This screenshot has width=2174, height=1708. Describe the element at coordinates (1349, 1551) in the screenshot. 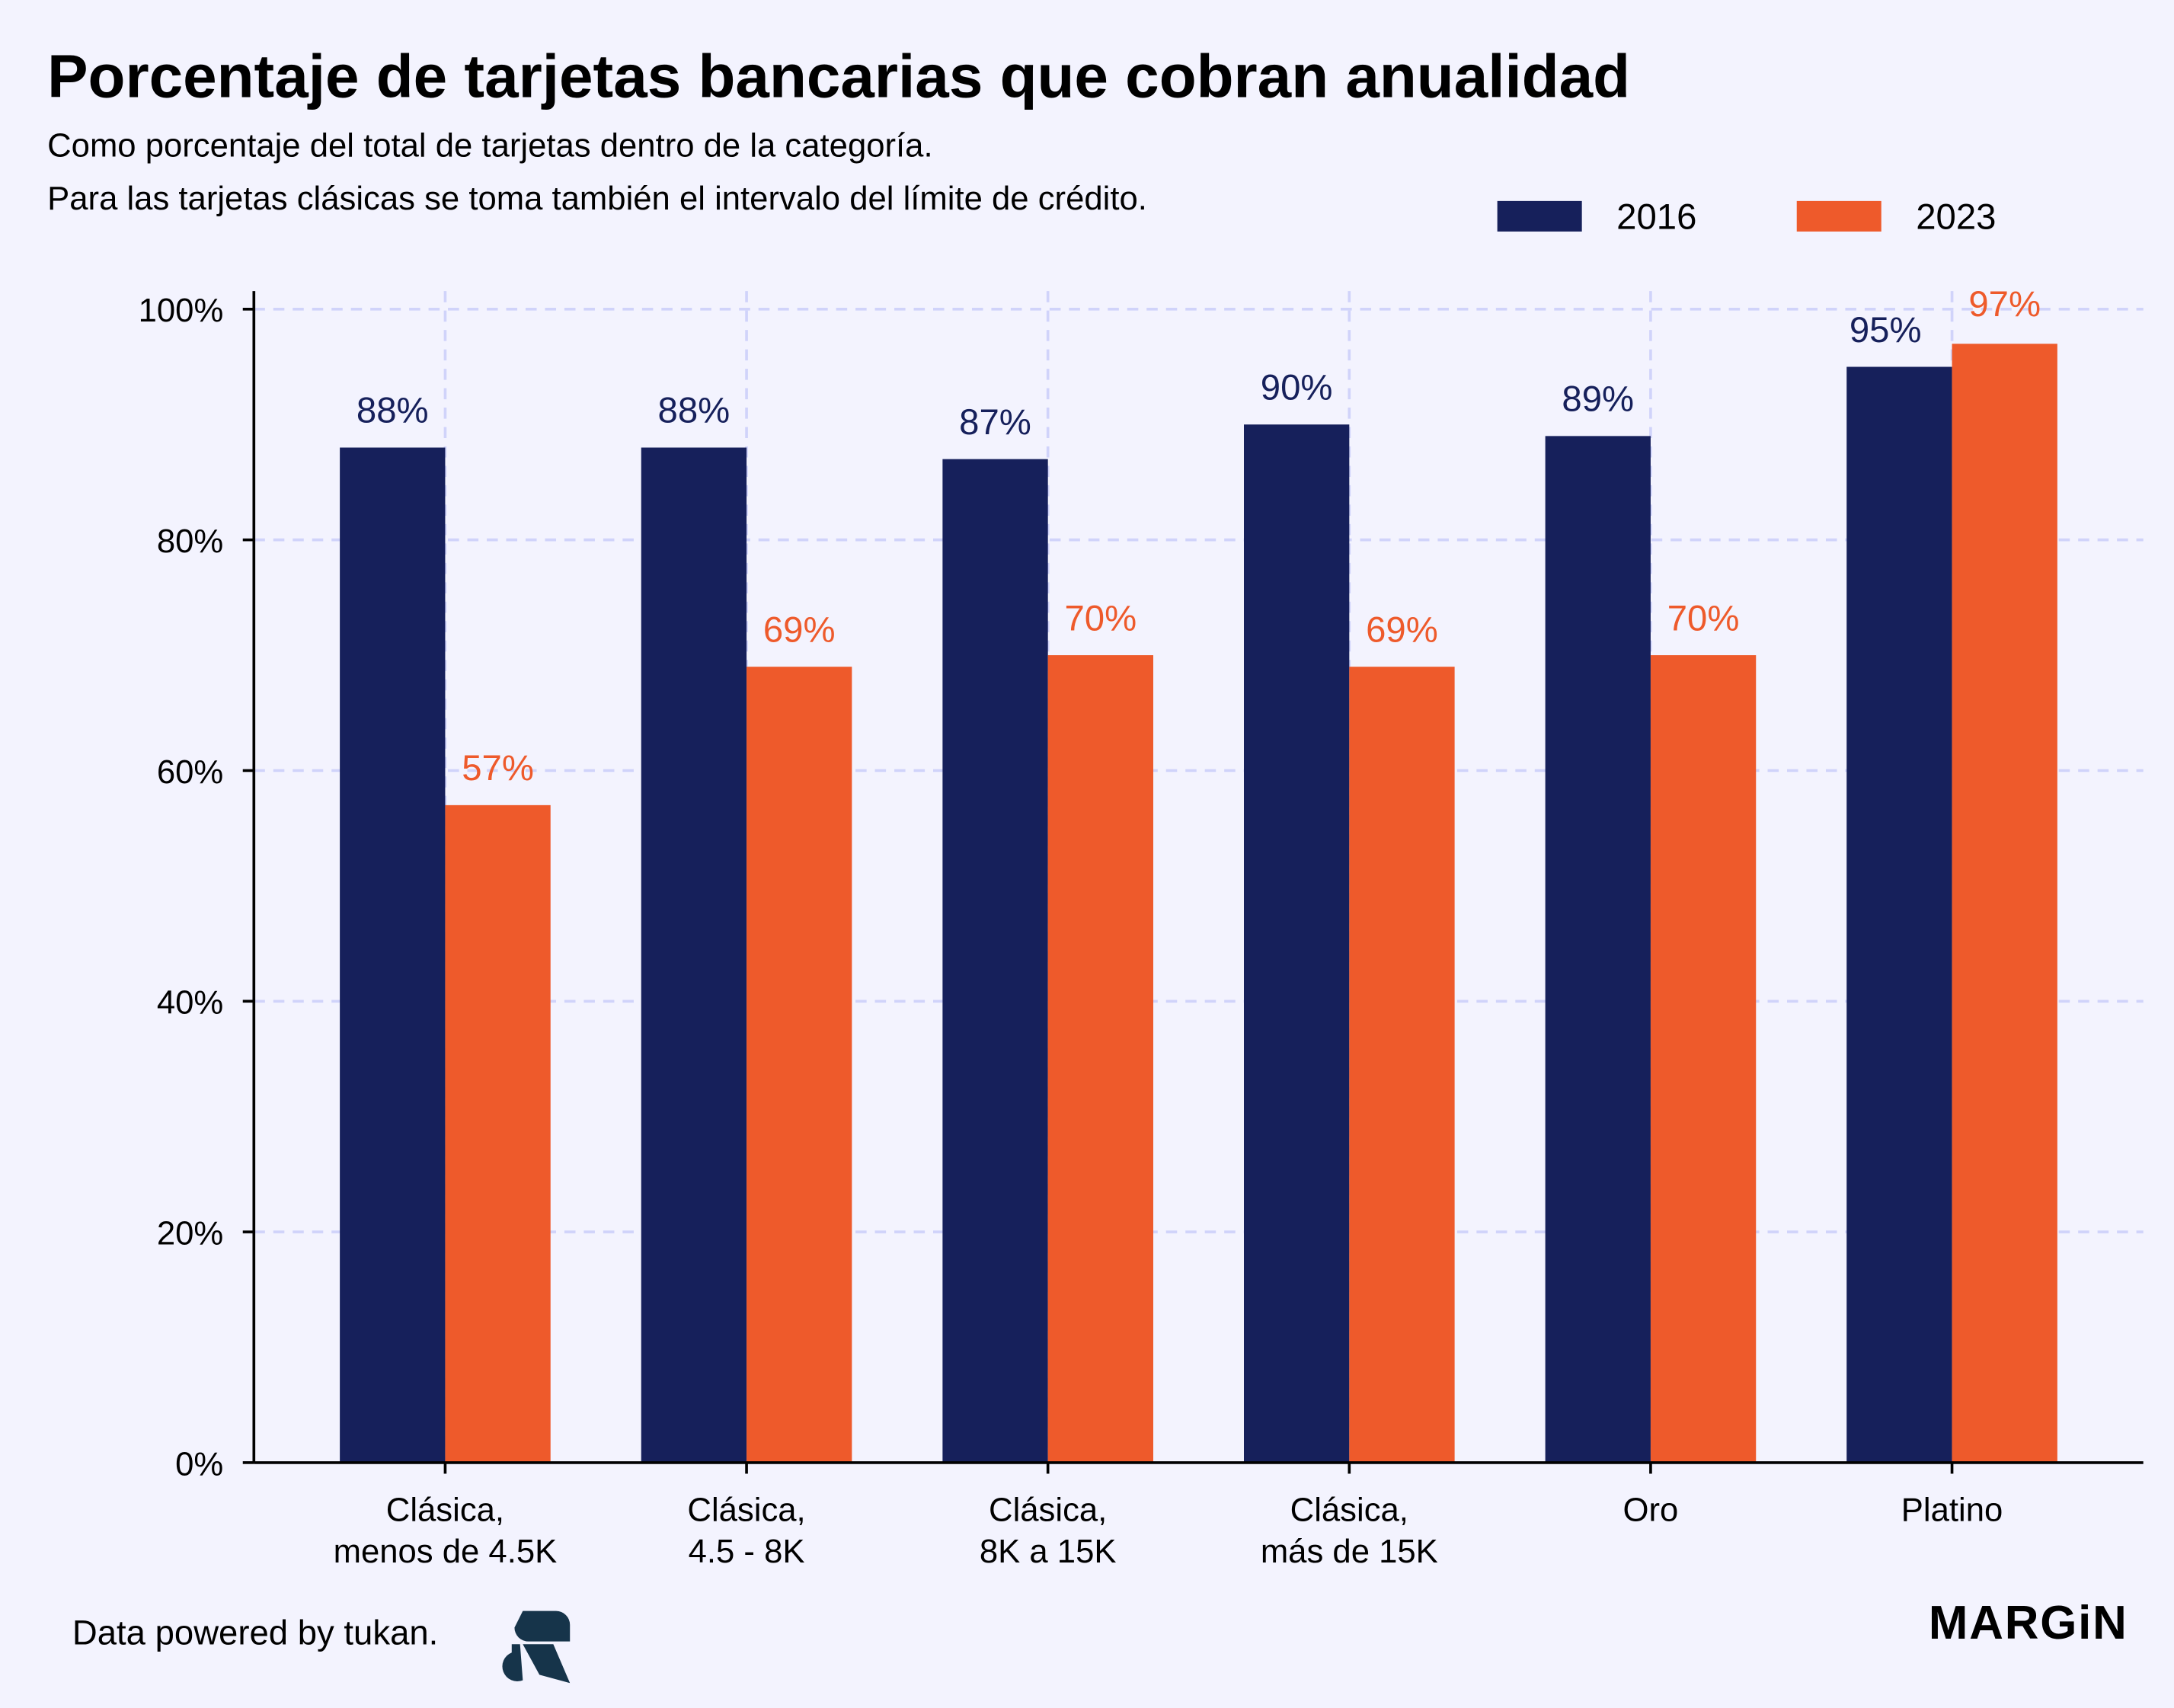

I see `x-tick-label: más de 15K` at that location.